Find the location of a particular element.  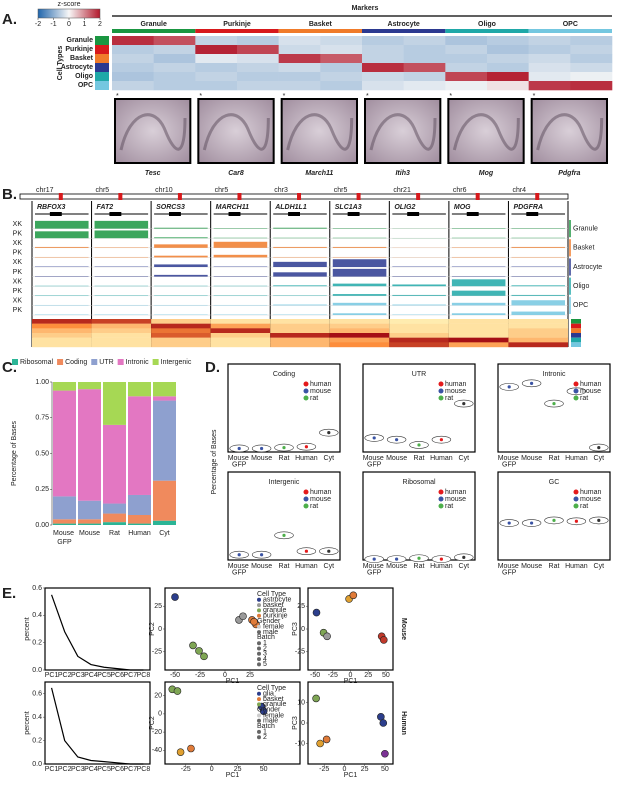

marker-group-label: Astrocyte is located at coordinates (404, 24).